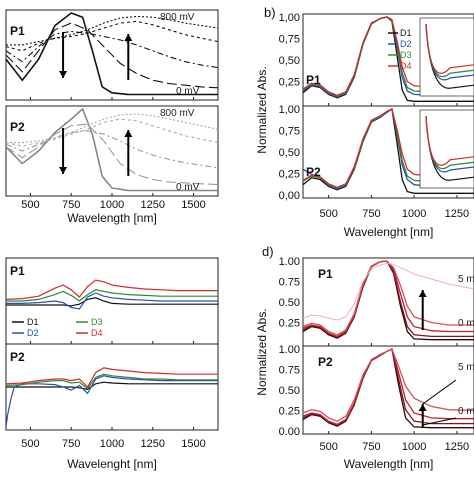 Image resolution: width=474 pixels, height=479 pixels. What do you see at coordinates (289, 110) in the screenshot?
I see `y-tick-label: 1,00` at bounding box center [289, 110].